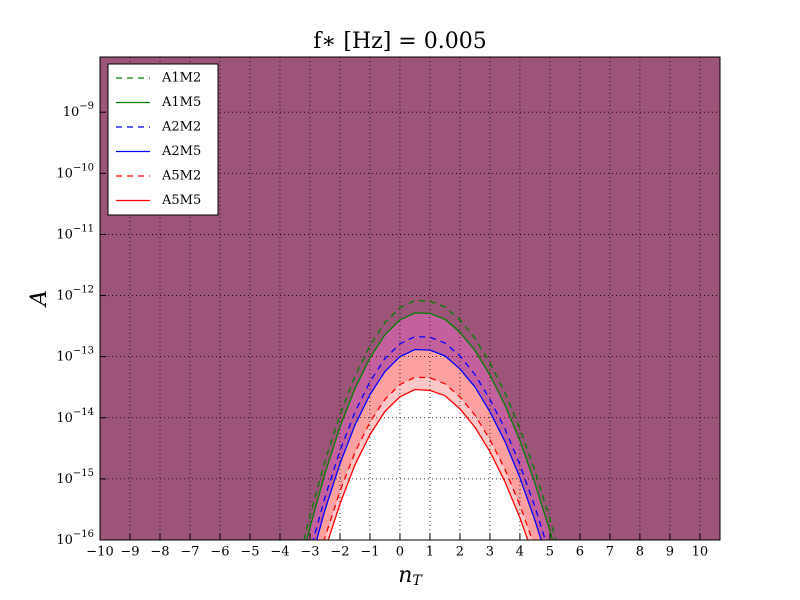 Image resolution: width=800 pixels, height=600 pixels. I want to click on x-tick-label: −3, so click(309, 552).